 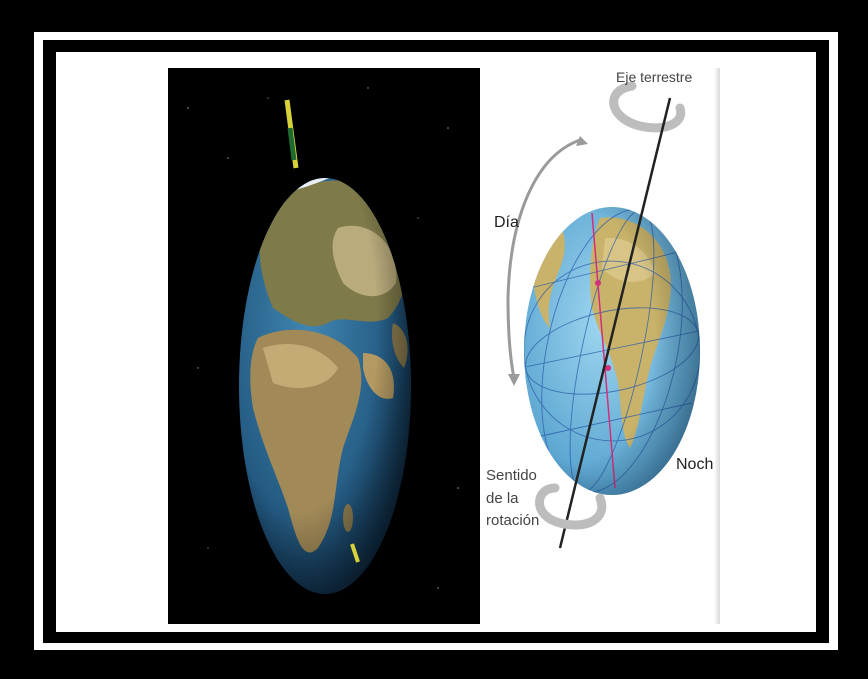 What do you see at coordinates (571, 506) in the screenshot?
I see `rotation-arrow-bottom-icon` at bounding box center [571, 506].